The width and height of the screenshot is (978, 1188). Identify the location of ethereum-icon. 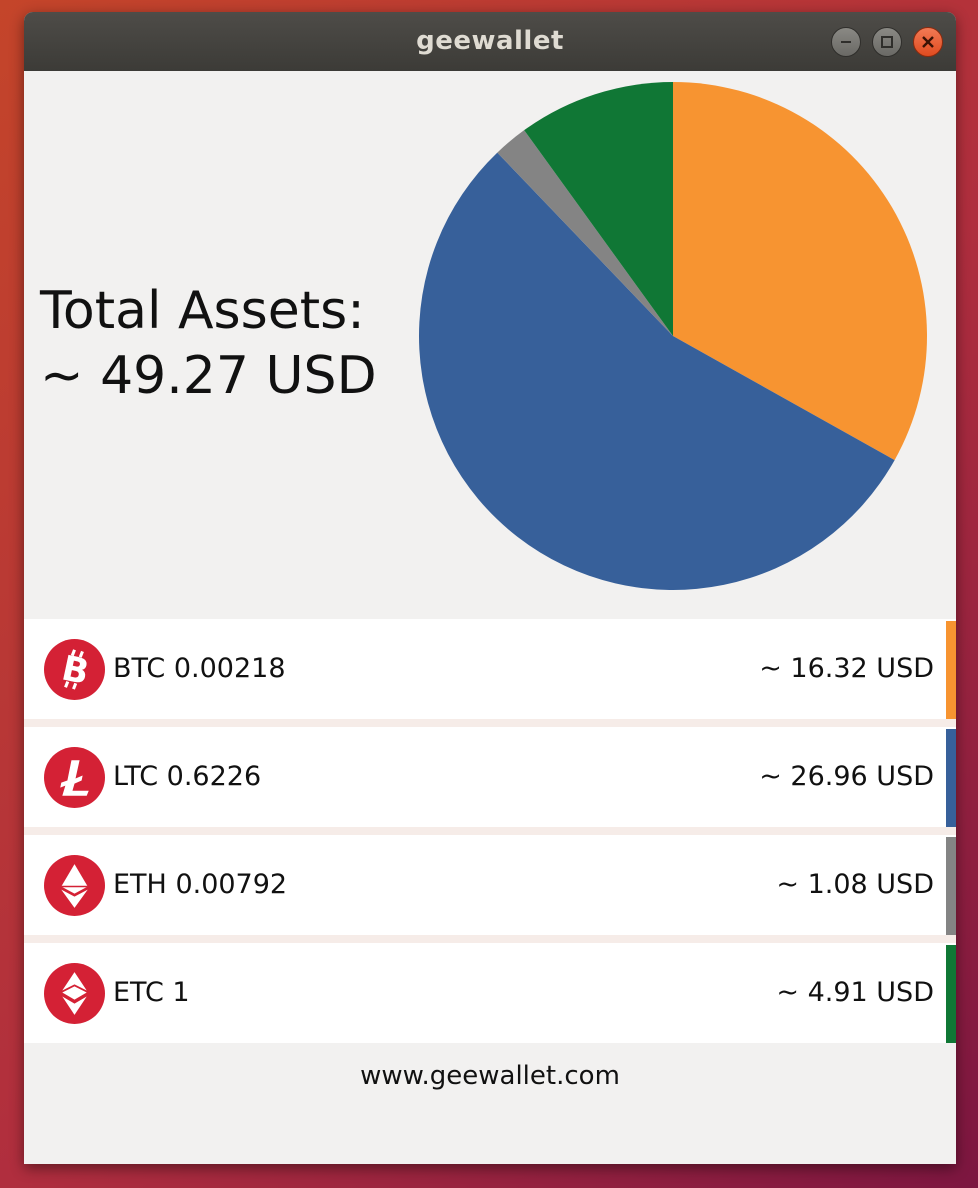
(74, 885).